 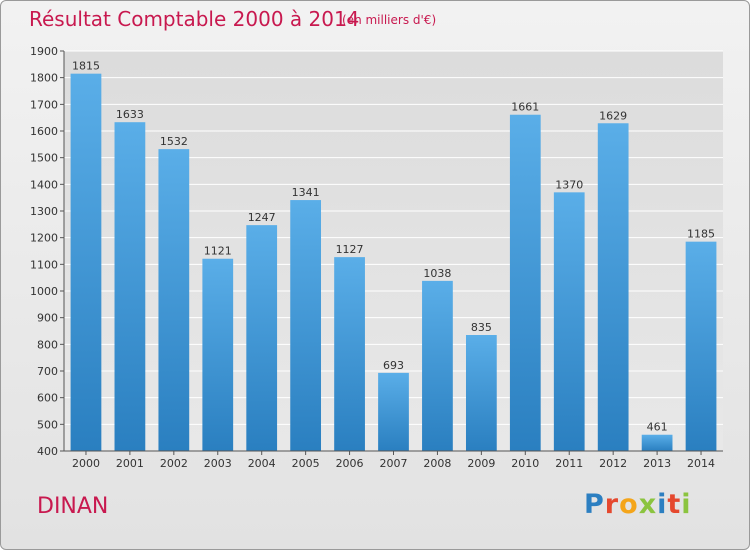 What do you see at coordinates (47, 344) in the screenshot?
I see `y-tick-label: 800` at bounding box center [47, 344].